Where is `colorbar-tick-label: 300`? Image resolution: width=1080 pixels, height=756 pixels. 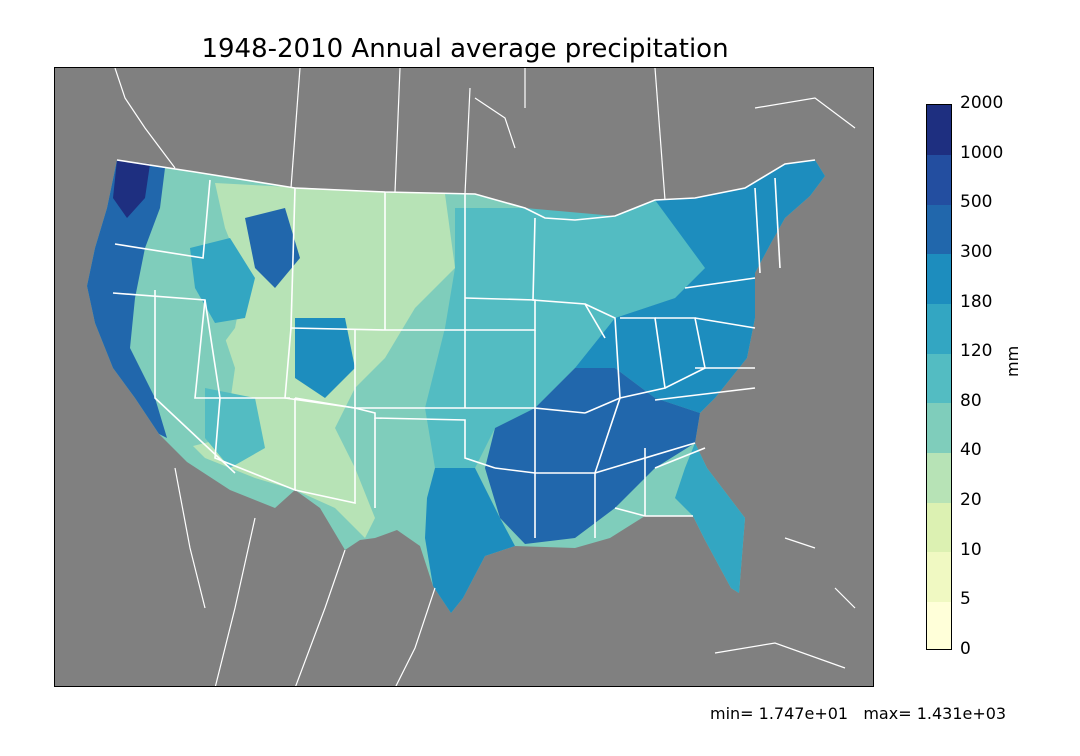 colorbar-tick-label: 300 is located at coordinates (976, 251).